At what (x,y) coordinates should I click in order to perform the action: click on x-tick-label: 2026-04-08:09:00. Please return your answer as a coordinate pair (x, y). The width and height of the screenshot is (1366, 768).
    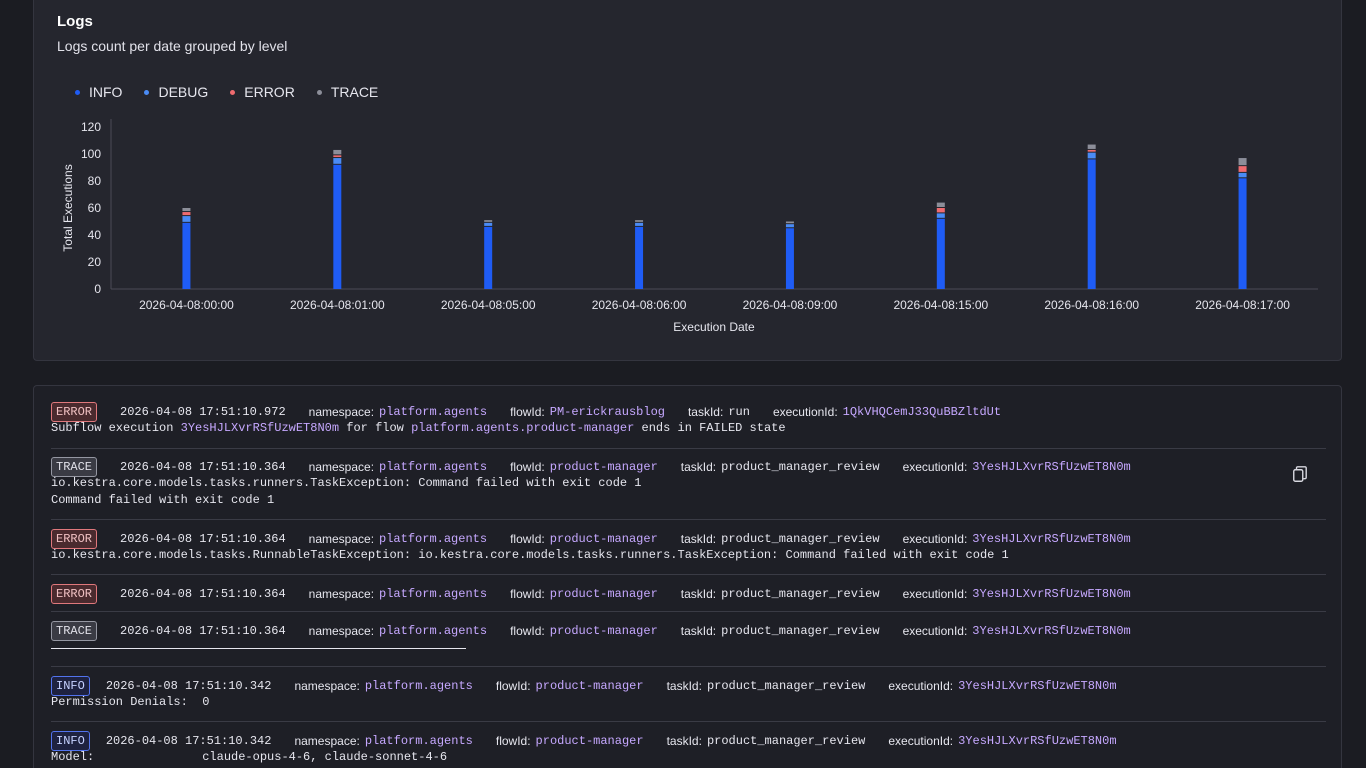
    Looking at the image, I should click on (790, 305).